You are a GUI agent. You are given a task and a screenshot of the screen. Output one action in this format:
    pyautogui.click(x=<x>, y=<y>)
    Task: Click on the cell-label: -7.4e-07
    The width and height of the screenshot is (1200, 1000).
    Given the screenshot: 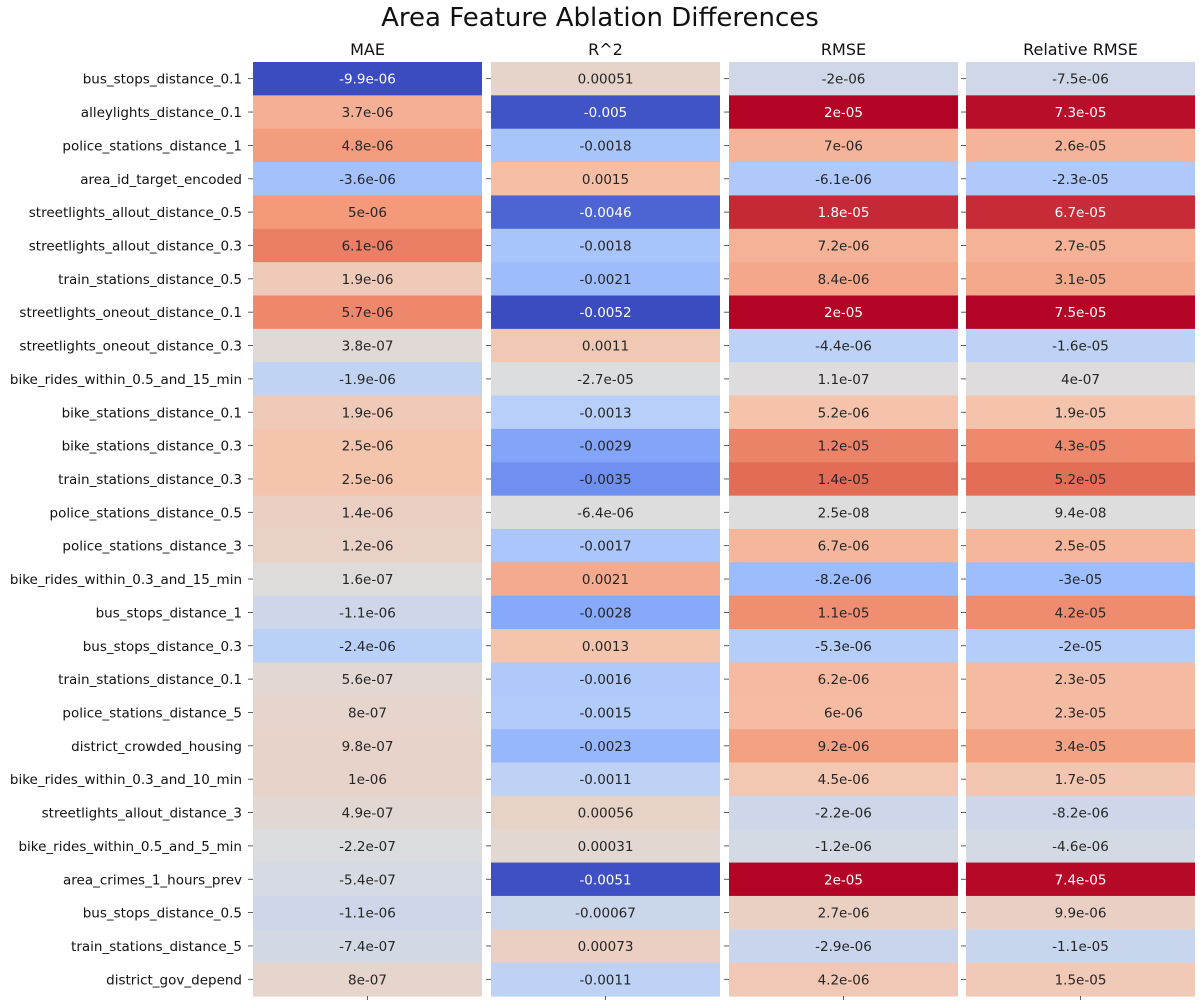 What is the action you would take?
    pyautogui.click(x=367, y=947)
    